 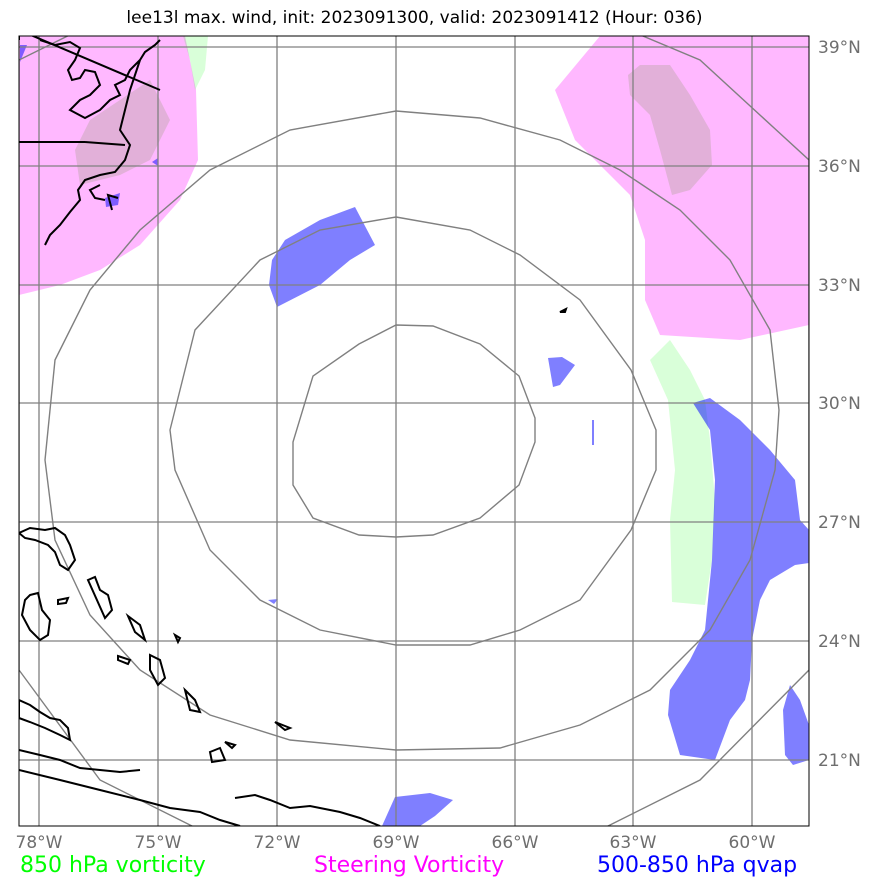 What do you see at coordinates (752, 843) in the screenshot?
I see `lon-label-60w: 60°W` at bounding box center [752, 843].